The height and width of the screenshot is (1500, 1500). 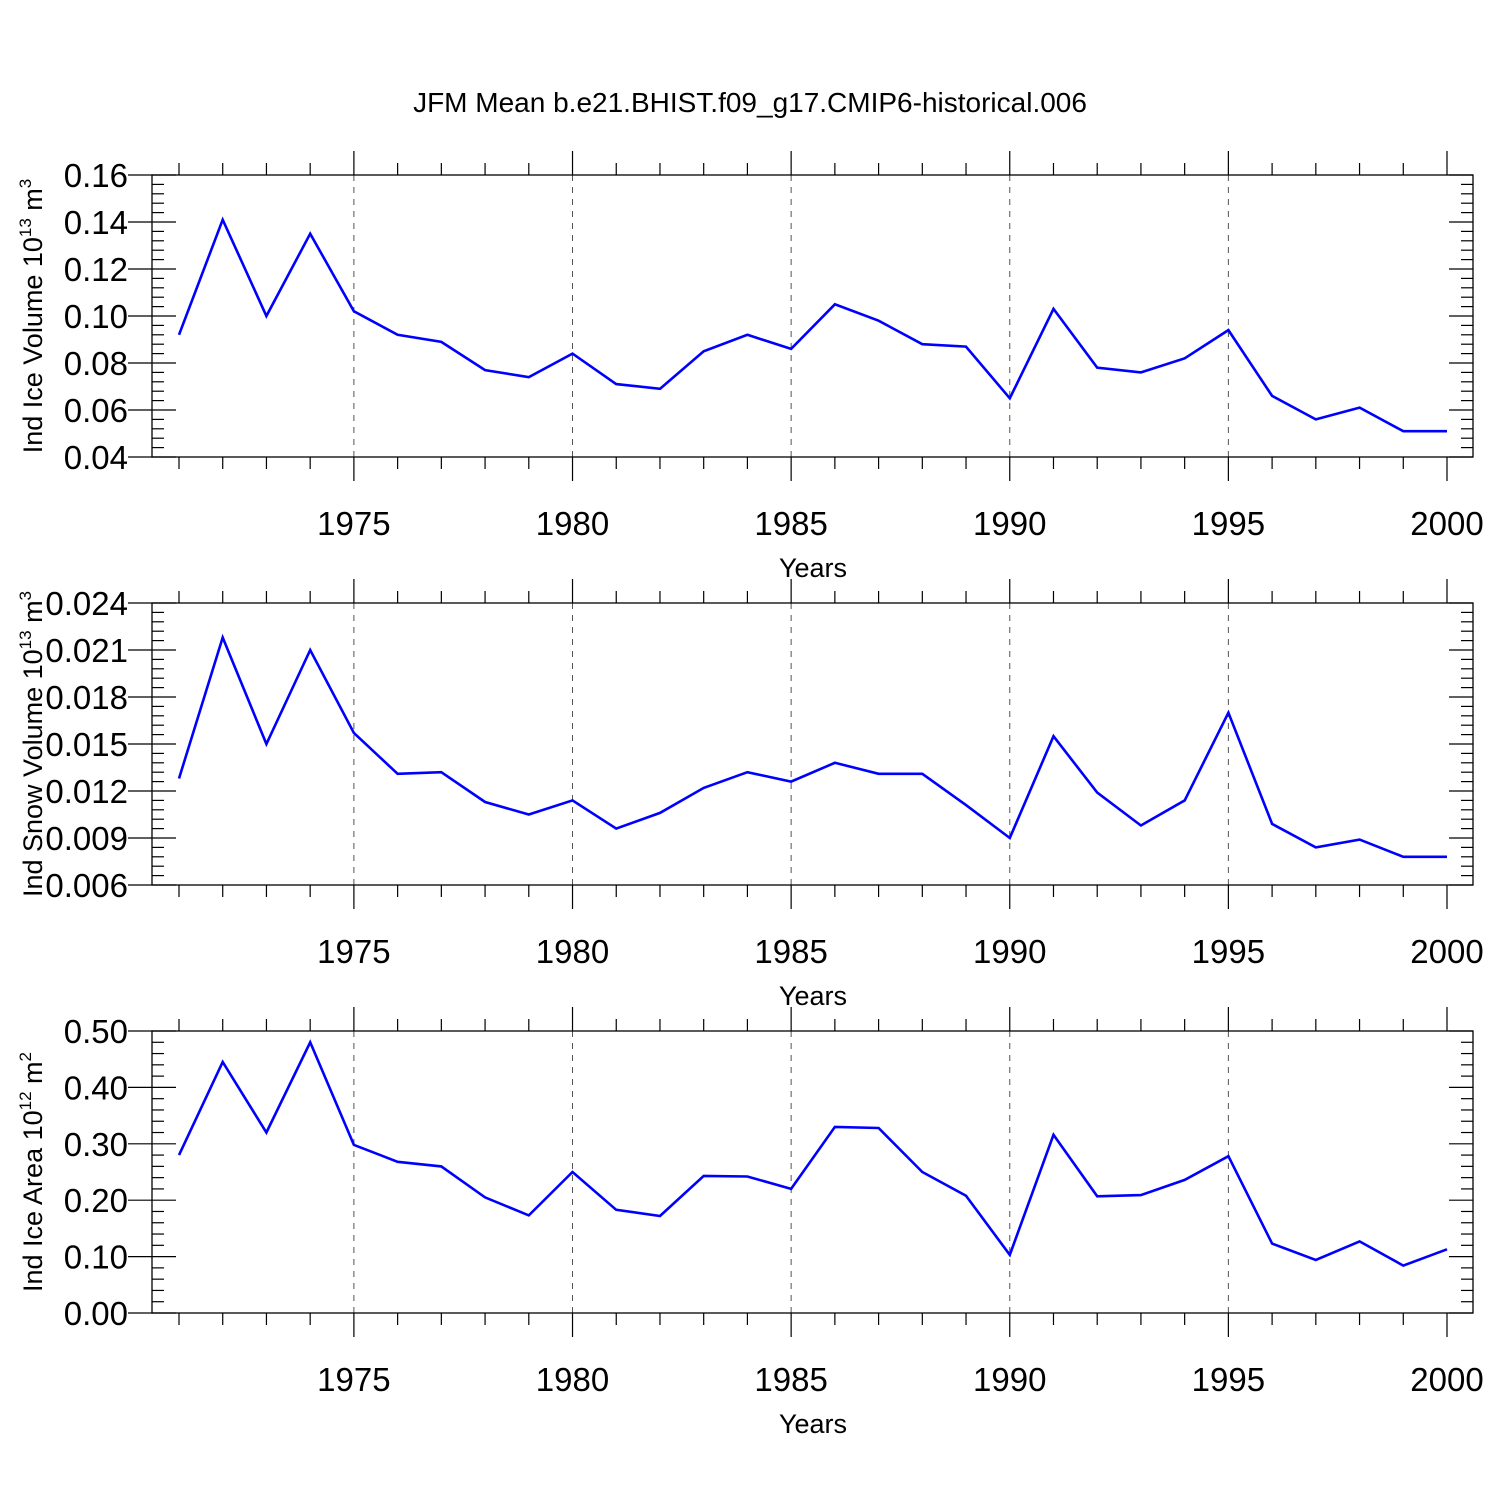 I want to click on y-tick-label: 0.16, so click(x=96, y=175).